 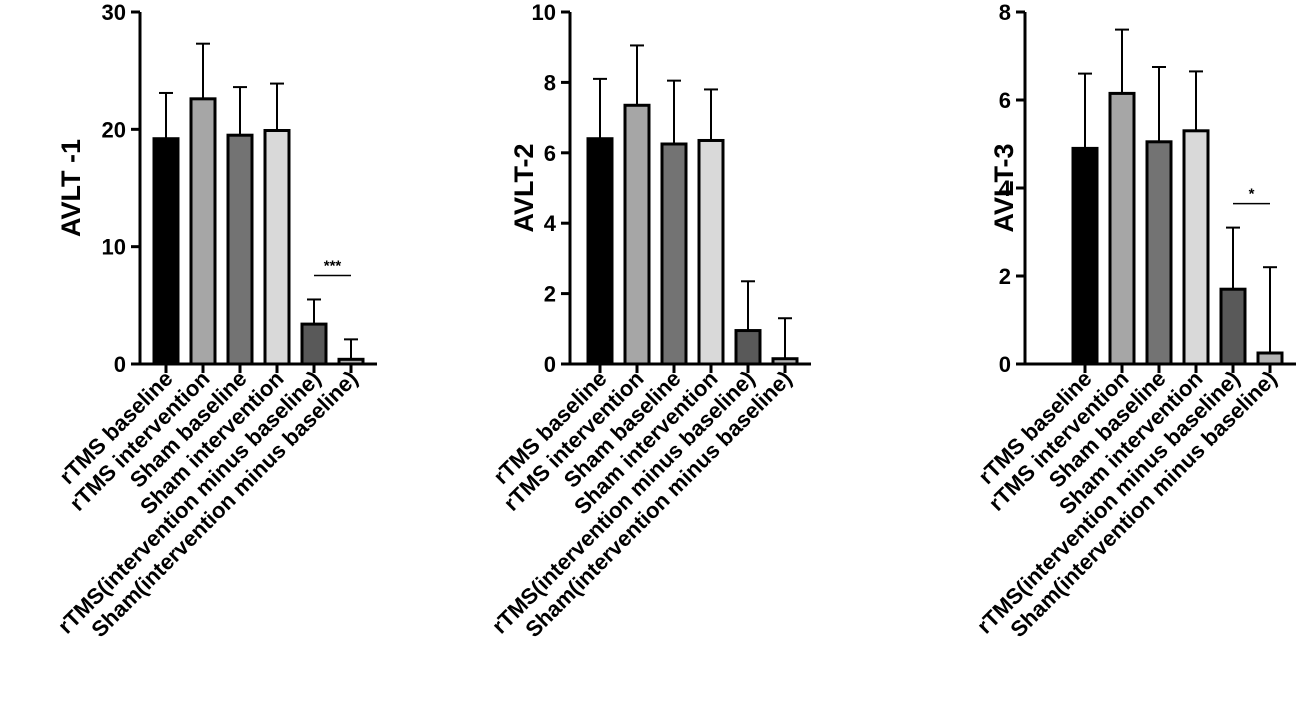 What do you see at coordinates (333, 265) in the screenshot?
I see `significance-label: ***` at bounding box center [333, 265].